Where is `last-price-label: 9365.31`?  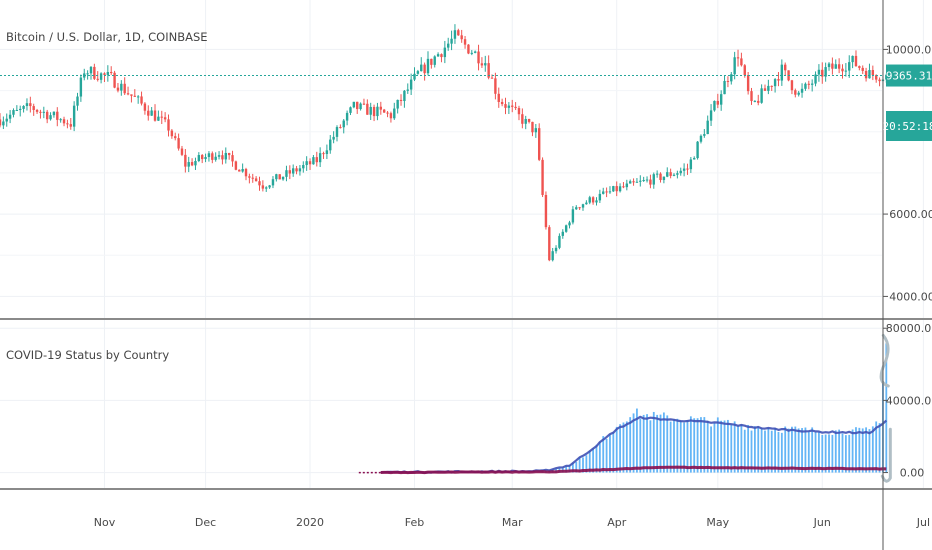
last-price-label: 9365.31 is located at coordinates (909, 76).